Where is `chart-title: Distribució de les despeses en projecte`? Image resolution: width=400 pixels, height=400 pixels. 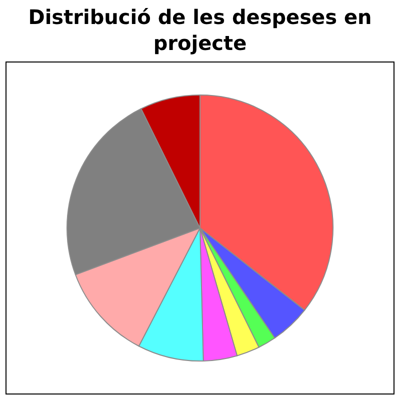
chart-title: Distribució de les despeses en projecte is located at coordinates (200, 30).